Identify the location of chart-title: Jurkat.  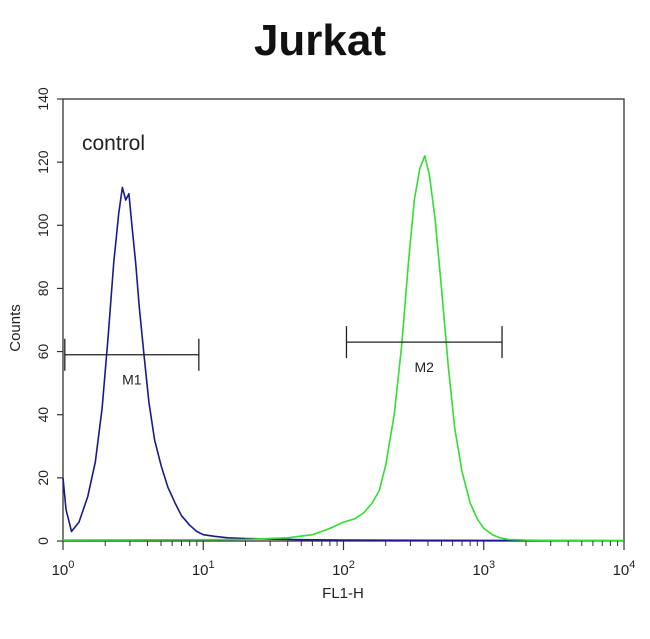
(320, 40).